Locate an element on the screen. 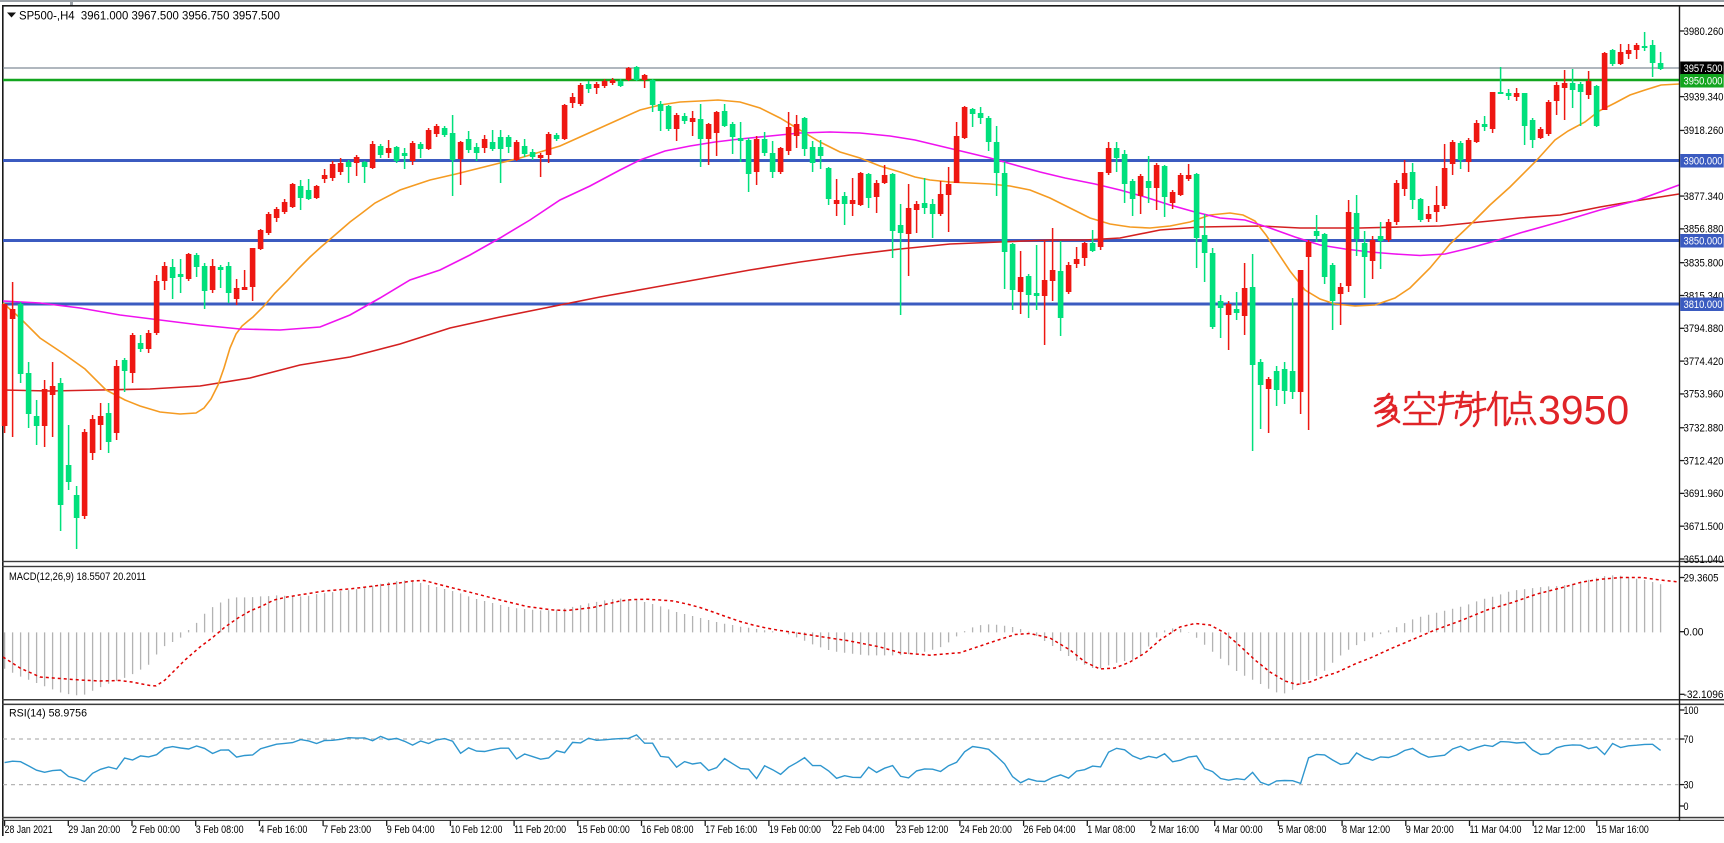  svg-text: 4 Feb 16:00 is located at coordinates (283, 830).